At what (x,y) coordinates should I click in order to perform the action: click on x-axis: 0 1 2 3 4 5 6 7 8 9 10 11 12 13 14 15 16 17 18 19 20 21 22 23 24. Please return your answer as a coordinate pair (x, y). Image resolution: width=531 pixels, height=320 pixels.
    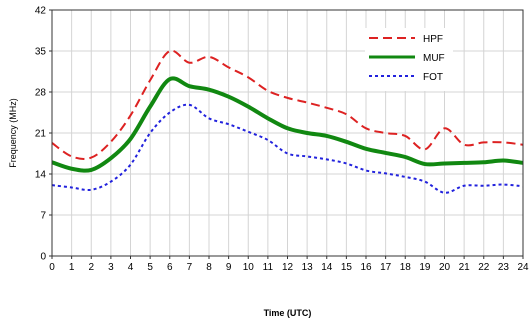
    Looking at the image, I should click on (289, 264).